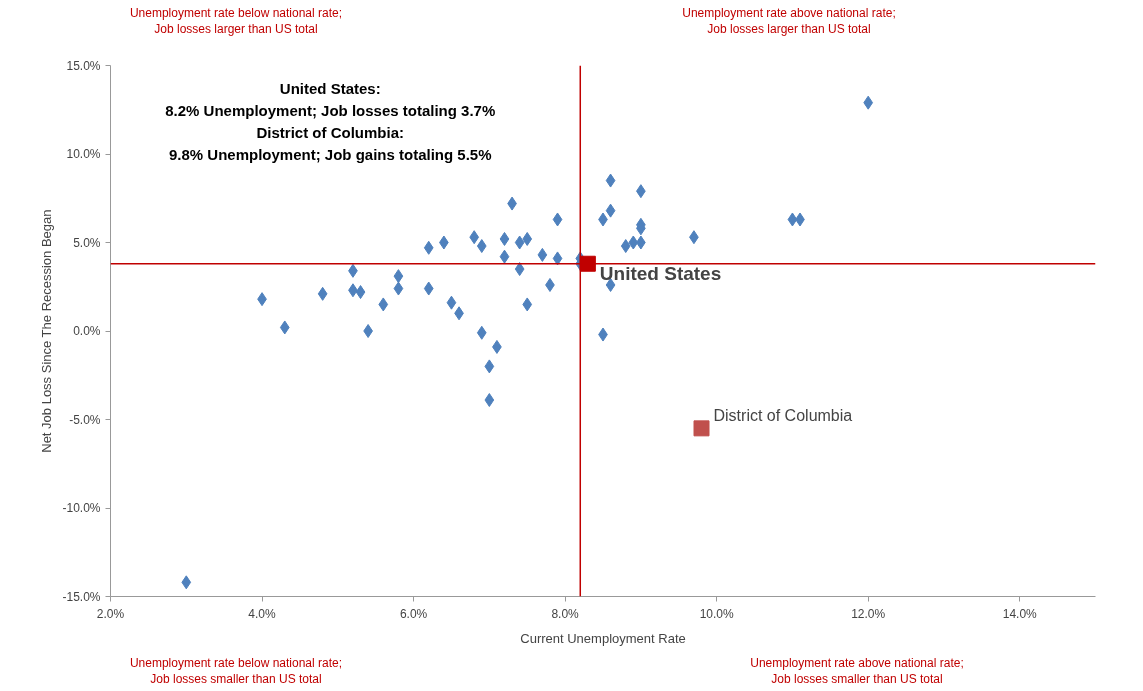 The image size is (1143, 691). What do you see at coordinates (868, 613) in the screenshot?
I see `x-tick-label: 12.0%` at bounding box center [868, 613].